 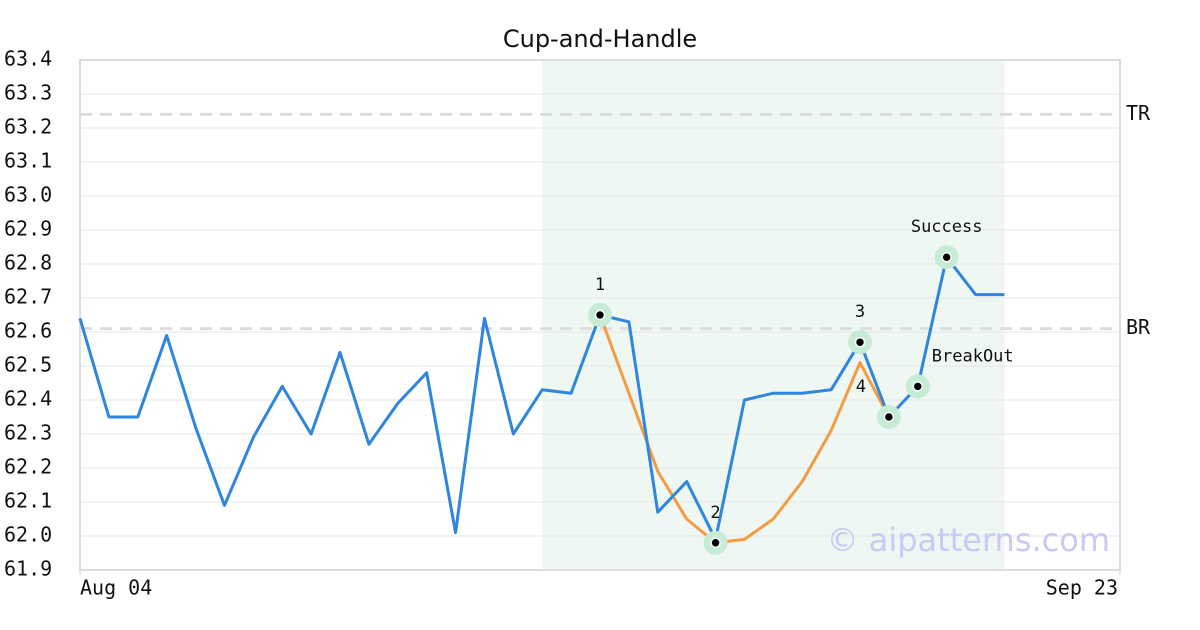 I want to click on y-tick-label: 62.8, so click(x=28, y=263).